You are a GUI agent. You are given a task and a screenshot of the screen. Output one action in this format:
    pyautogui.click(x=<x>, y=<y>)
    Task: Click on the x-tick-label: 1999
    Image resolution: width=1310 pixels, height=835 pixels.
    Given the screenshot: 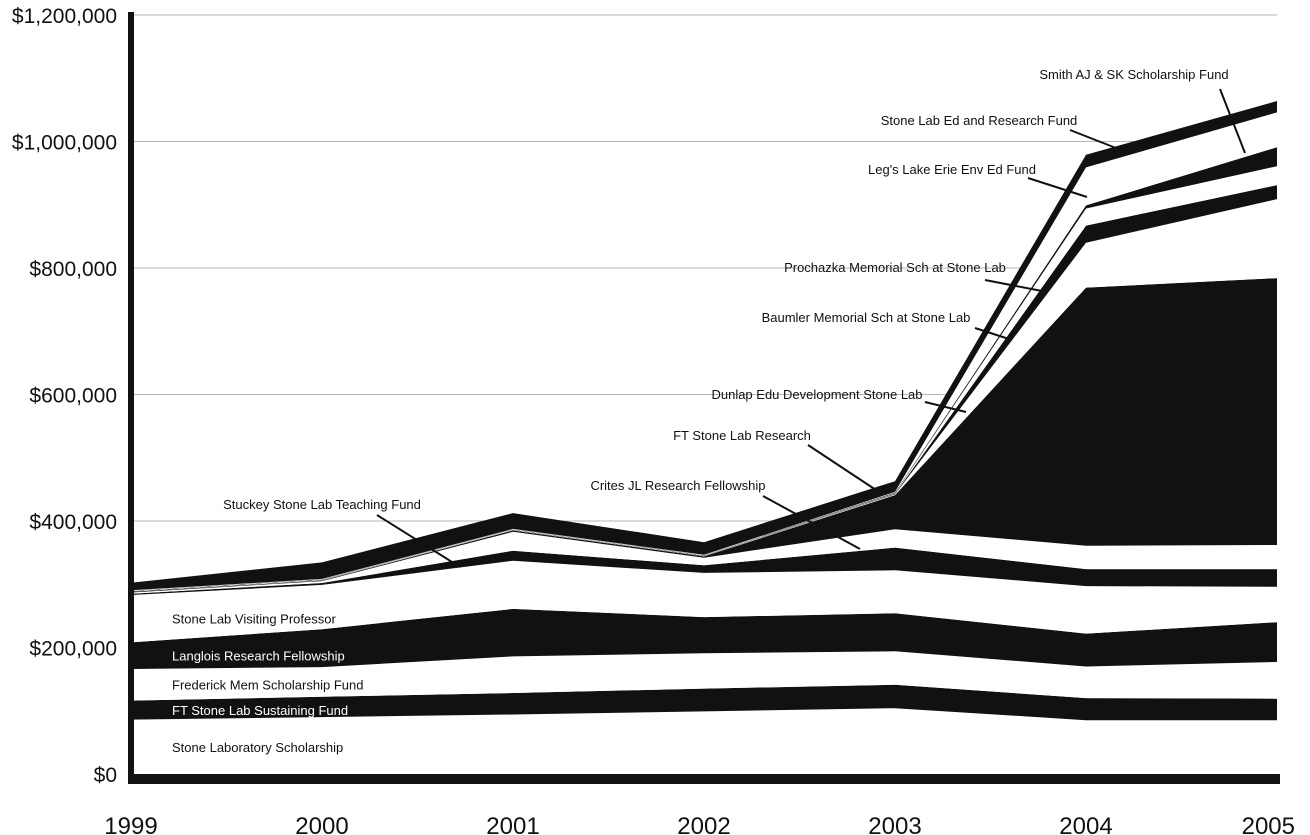 What is the action you would take?
    pyautogui.click(x=130, y=824)
    